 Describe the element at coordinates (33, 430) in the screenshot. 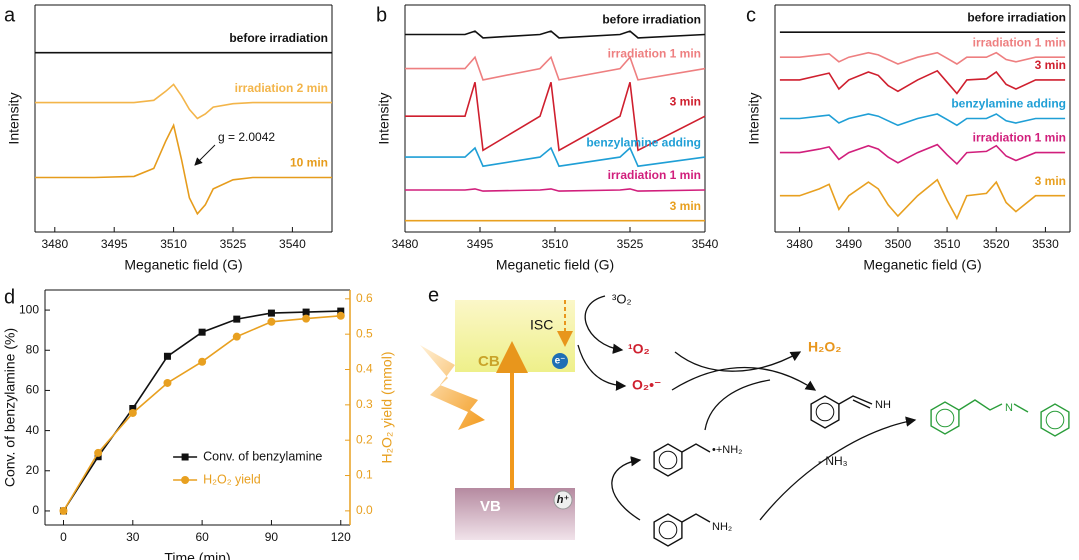

I see `y-tick-label: 40` at that location.